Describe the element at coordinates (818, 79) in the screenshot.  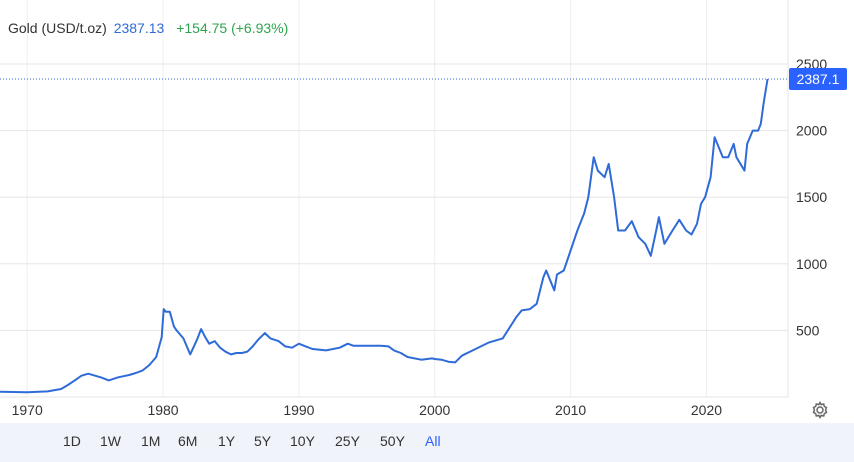
I see `last-price-badge: 2387.1` at that location.